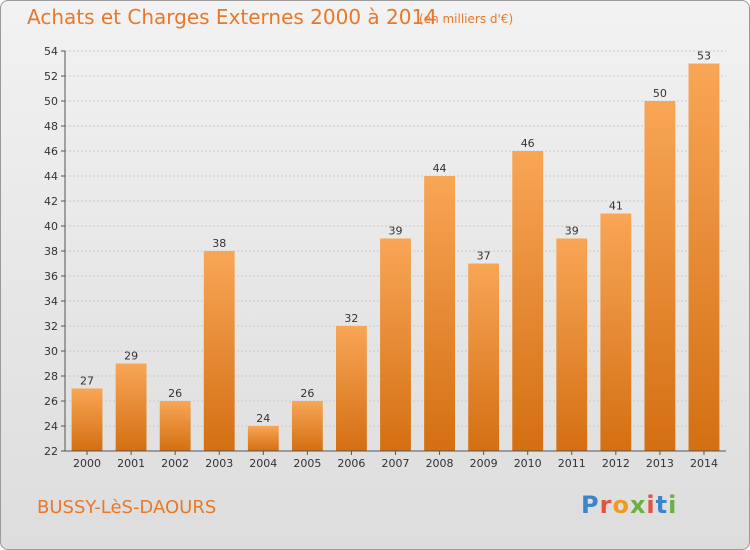 This screenshot has width=750, height=550. Describe the element at coordinates (616, 463) in the screenshot. I see `x-tick-label: 2012` at that location.